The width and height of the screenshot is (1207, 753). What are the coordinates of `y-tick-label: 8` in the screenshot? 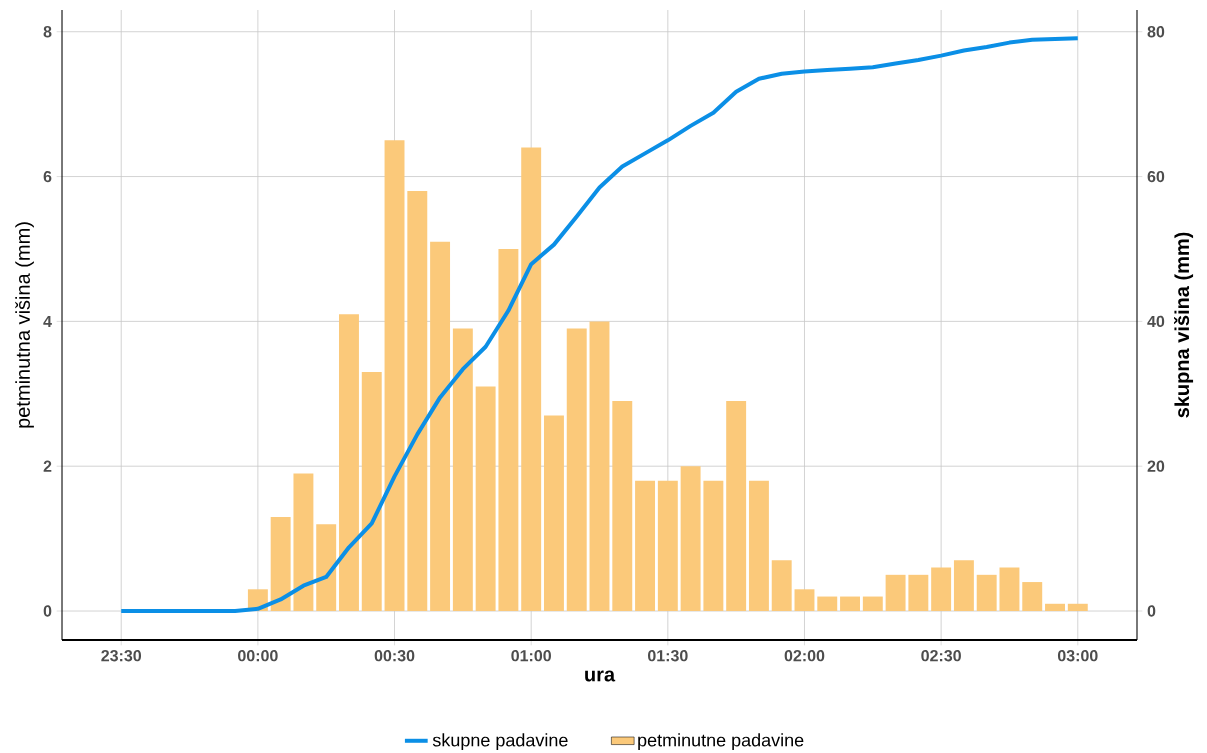 It's located at (47, 32).